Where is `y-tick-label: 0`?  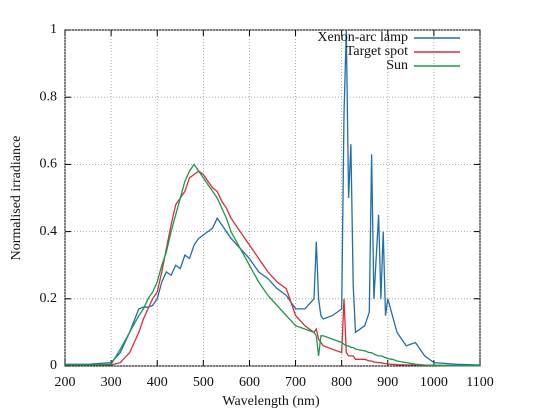 y-tick-label: 0 is located at coordinates (53, 365).